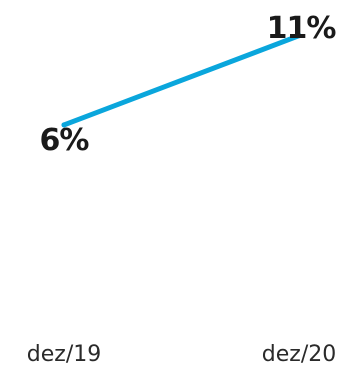 The image size is (349, 365). Describe the element at coordinates (181, 353) in the screenshot. I see `x-axis: dez/19 dez/20` at that location.